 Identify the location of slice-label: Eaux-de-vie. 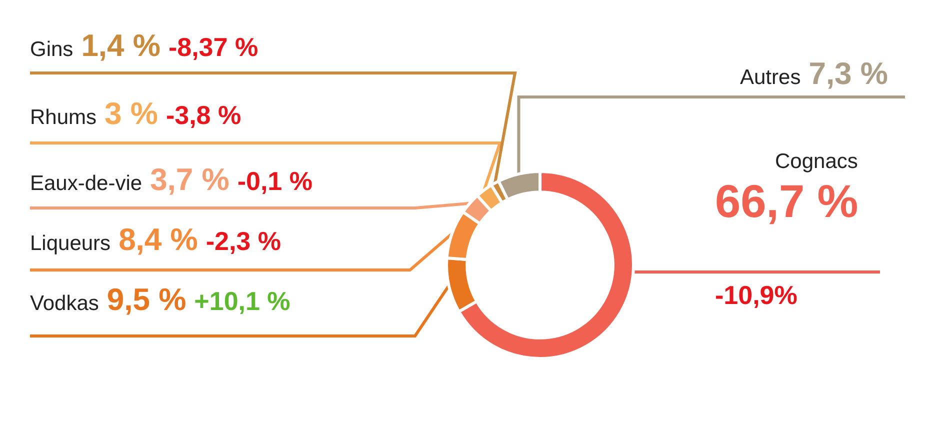
(86, 184).